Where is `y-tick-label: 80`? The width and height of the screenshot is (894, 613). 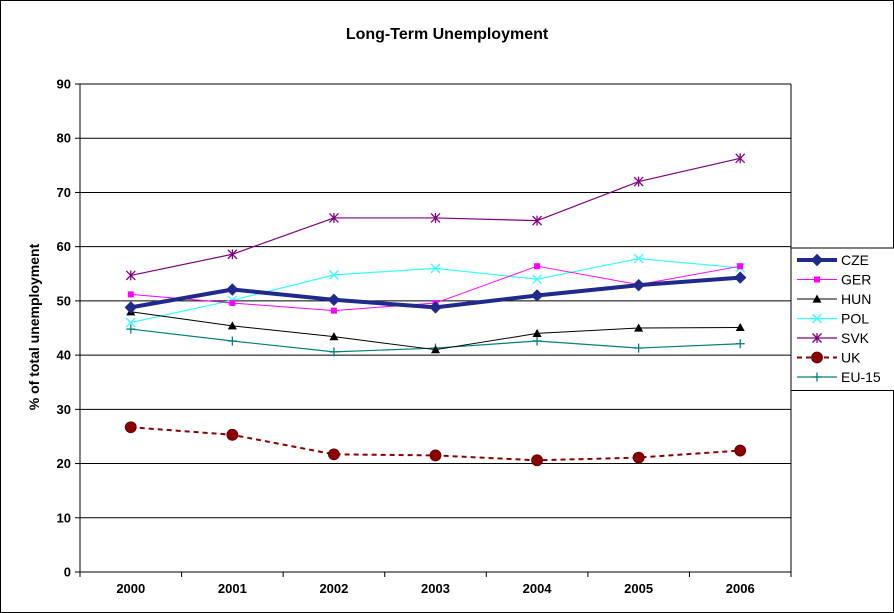
y-tick-label: 80 is located at coordinates (64, 138).